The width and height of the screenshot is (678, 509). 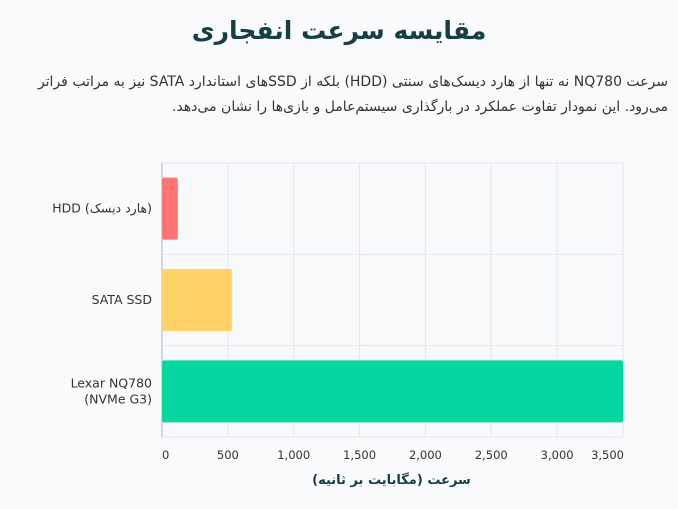 What do you see at coordinates (557, 455) in the screenshot?
I see `x-tick-label: 3,000` at bounding box center [557, 455].